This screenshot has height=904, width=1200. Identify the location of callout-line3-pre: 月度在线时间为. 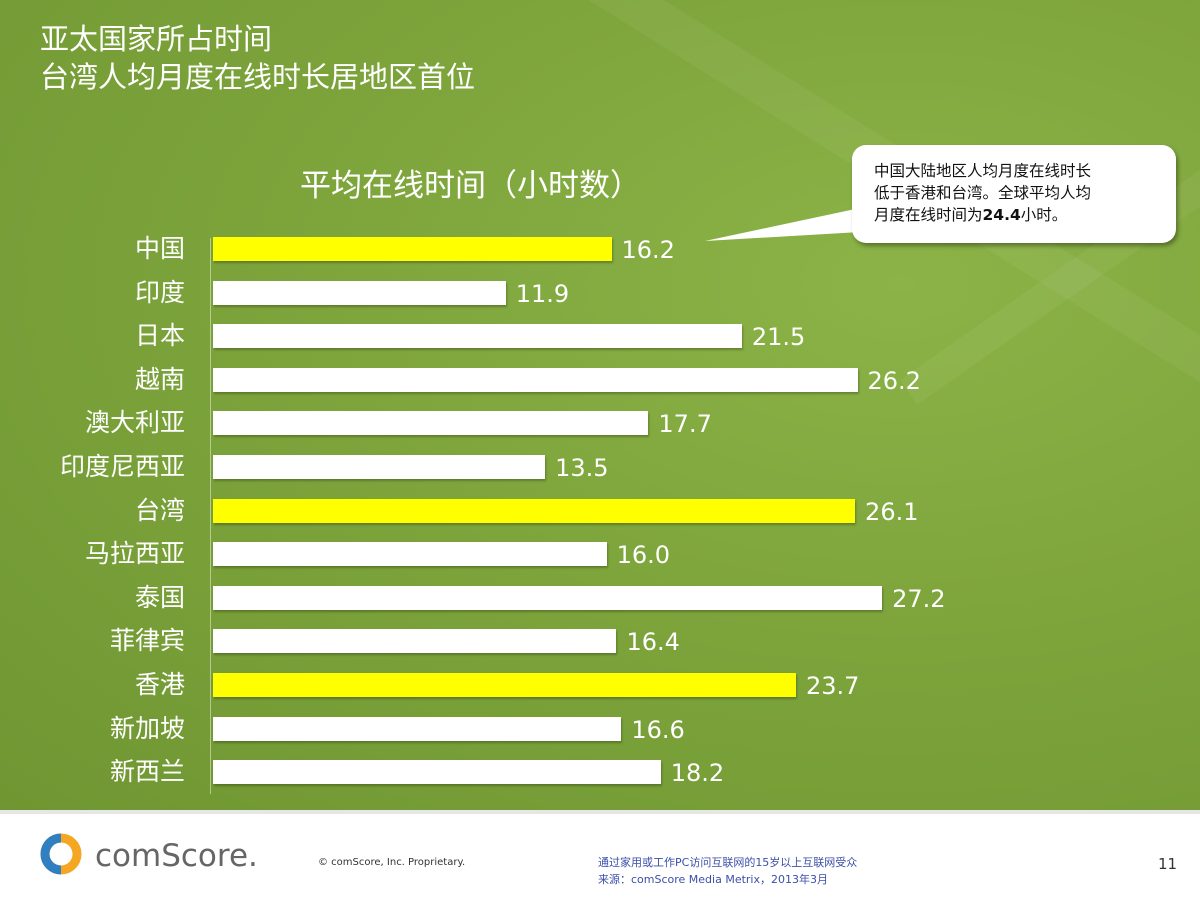
(928, 215).